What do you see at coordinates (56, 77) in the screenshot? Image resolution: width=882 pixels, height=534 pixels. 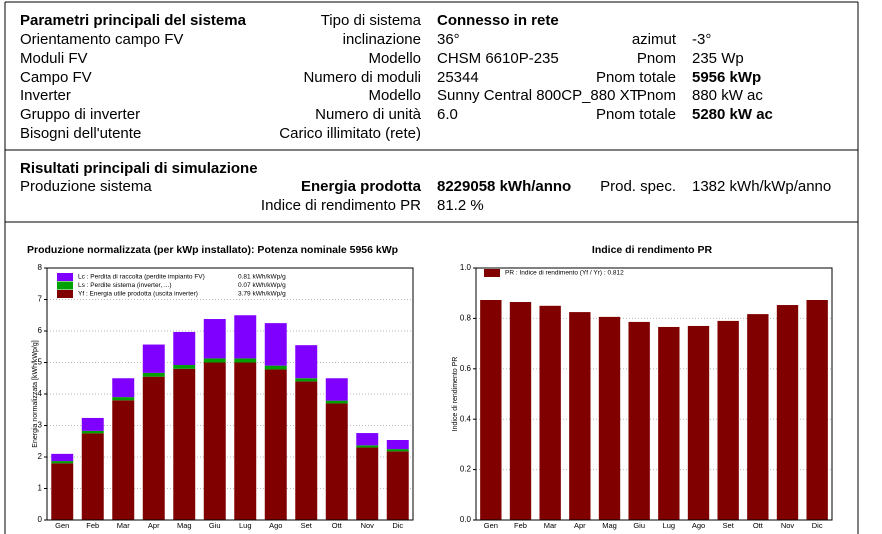 I see `text-cell: Campo FV` at bounding box center [56, 77].